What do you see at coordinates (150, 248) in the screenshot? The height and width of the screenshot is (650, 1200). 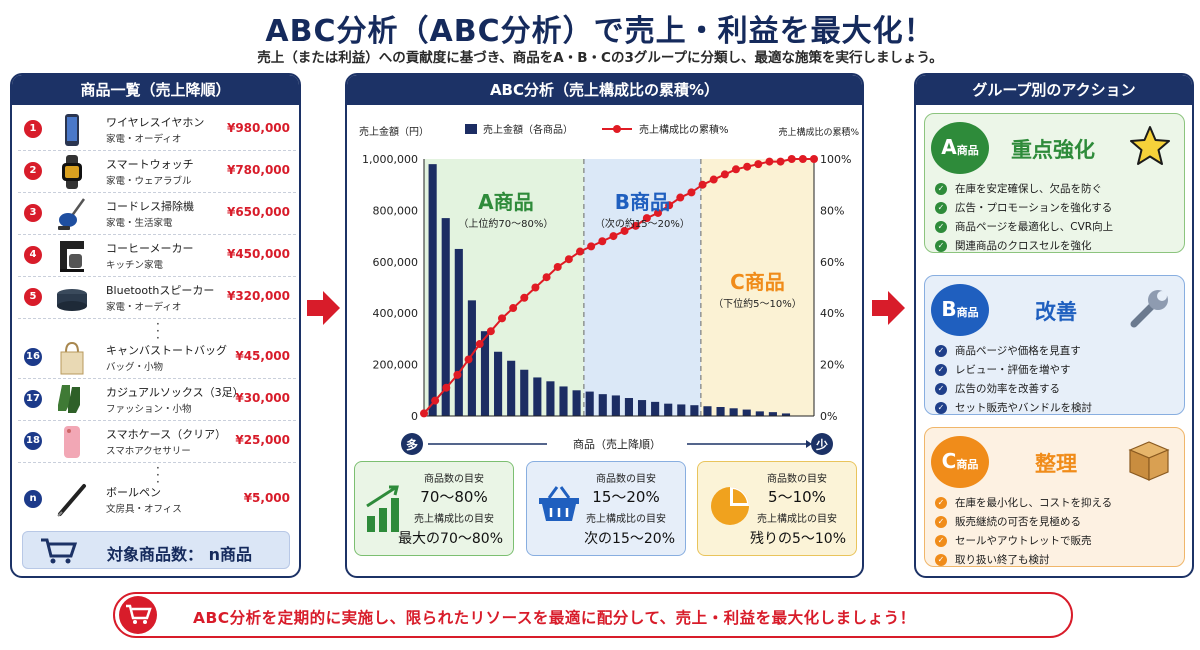 I see `product-name: コーヒーメーカー` at bounding box center [150, 248].